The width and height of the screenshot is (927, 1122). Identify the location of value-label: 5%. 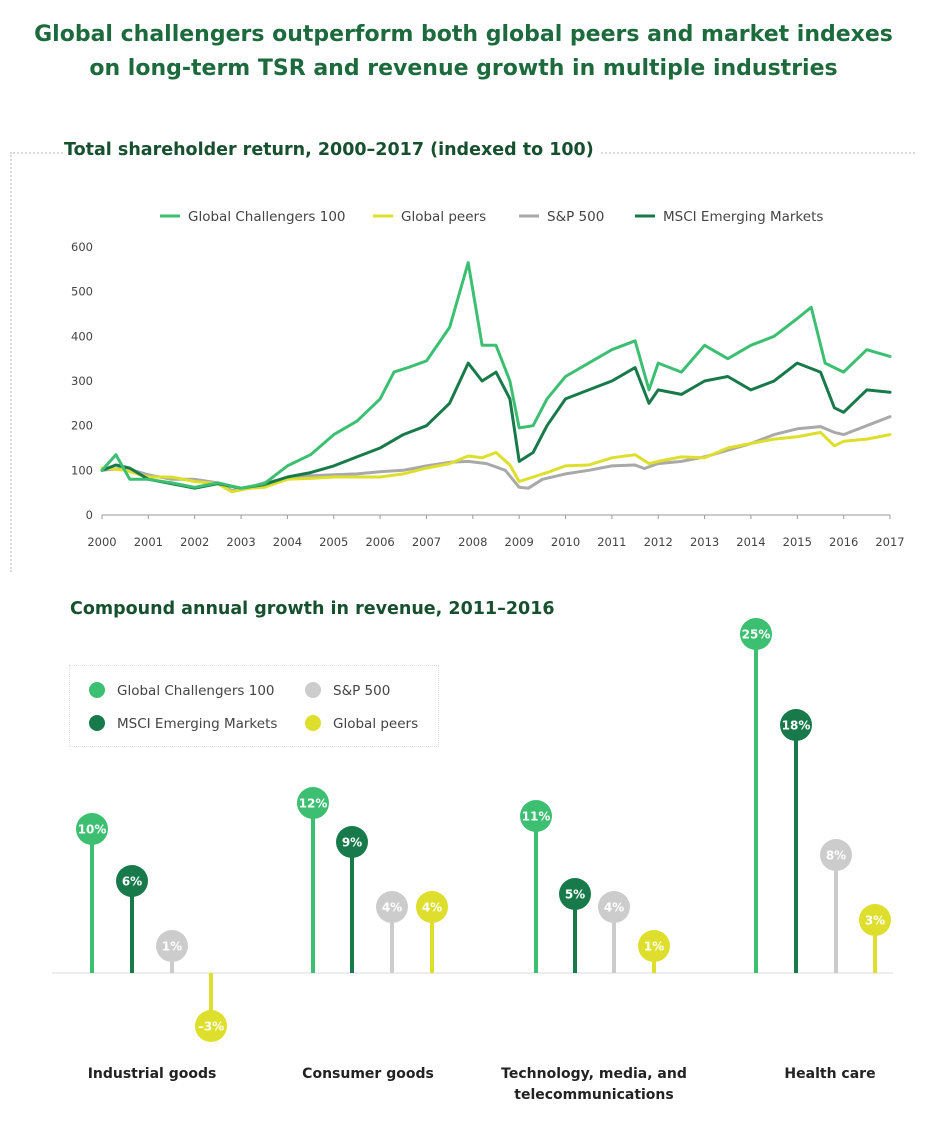
(575, 895).